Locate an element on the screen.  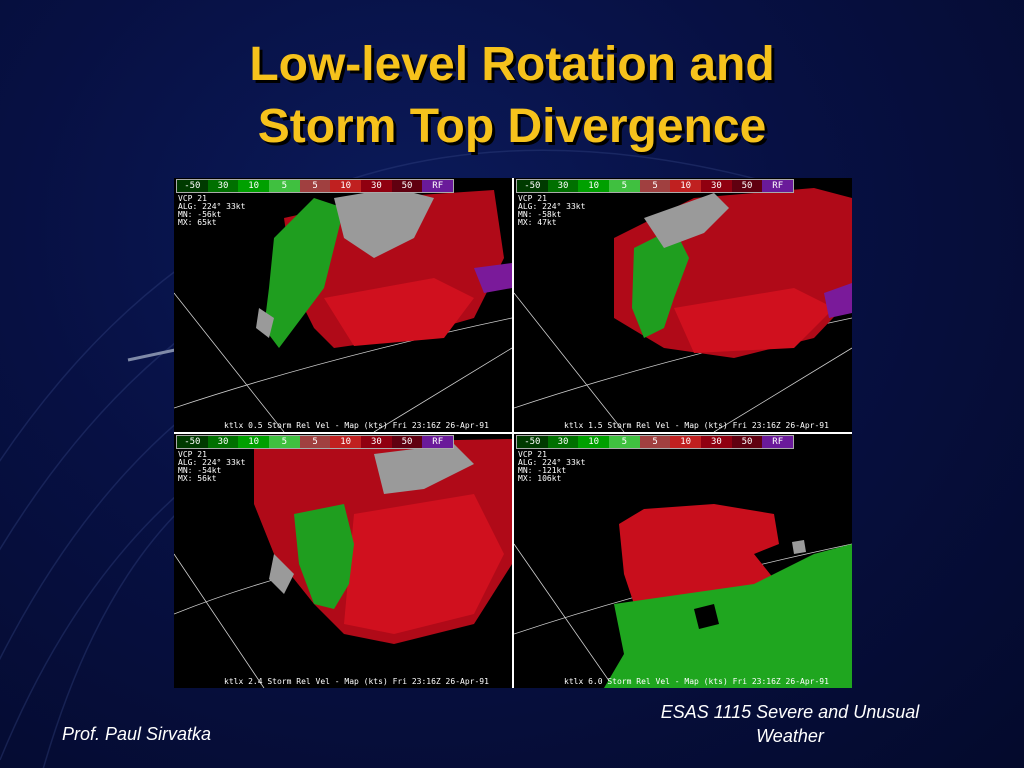
course-name-line-2: Weather is located at coordinates (790, 736).